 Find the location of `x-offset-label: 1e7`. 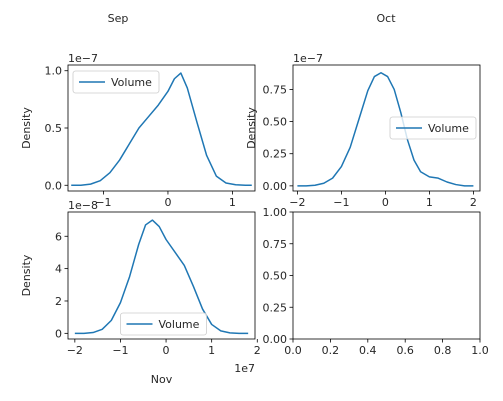

x-offset-label: 1e7 is located at coordinates (244, 368).